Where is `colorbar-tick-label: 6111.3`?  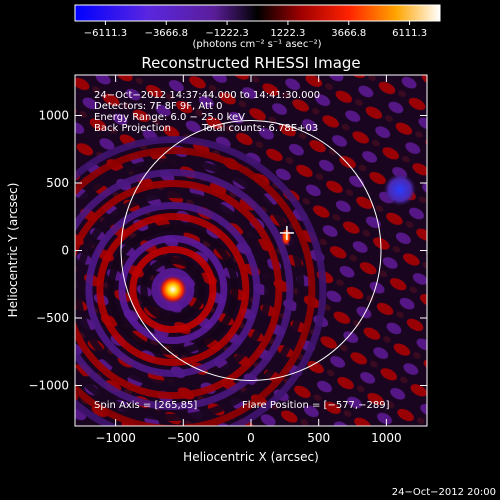
colorbar-tick-label: 6111.3 is located at coordinates (409, 33).